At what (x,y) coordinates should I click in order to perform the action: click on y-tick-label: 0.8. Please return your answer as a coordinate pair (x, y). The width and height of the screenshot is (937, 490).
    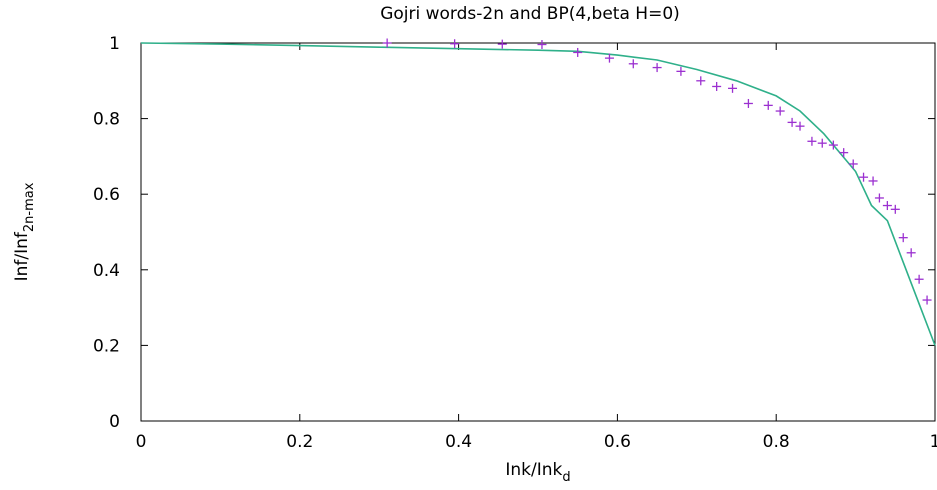
    Looking at the image, I should click on (106, 120).